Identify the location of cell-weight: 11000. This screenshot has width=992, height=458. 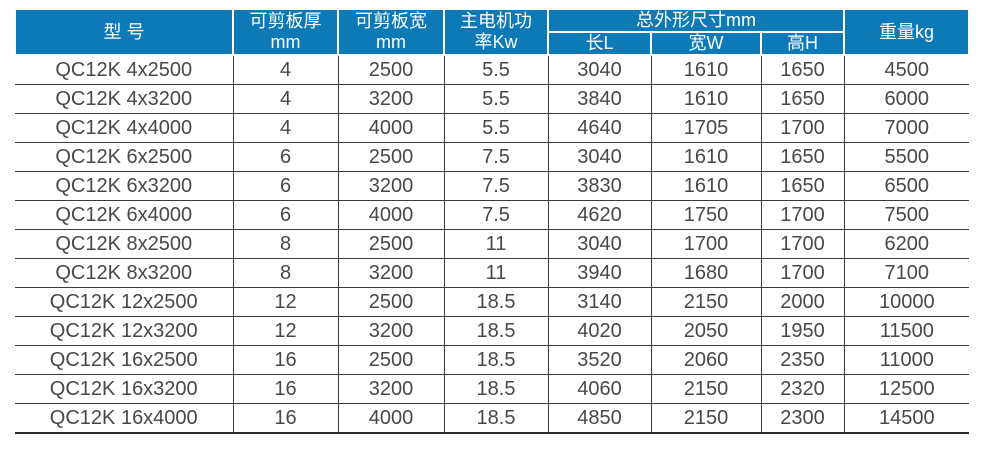
(906, 360).